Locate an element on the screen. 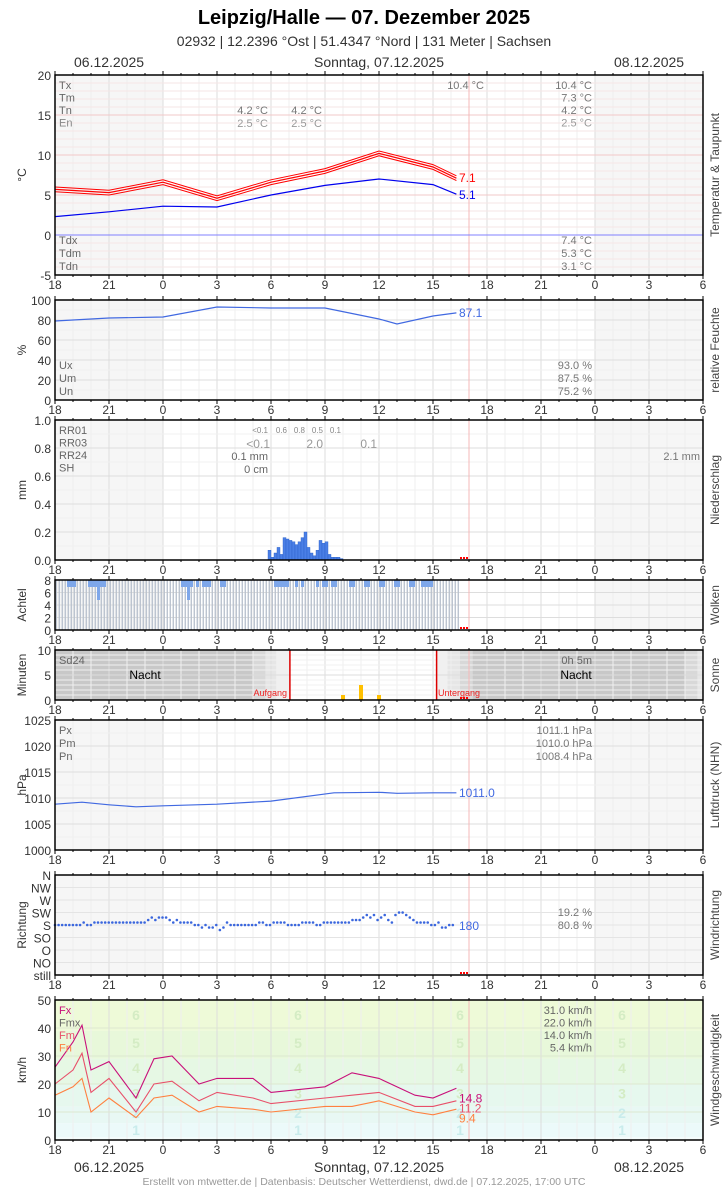 The width and height of the screenshot is (728, 1190). dew-stat-value: 3.1 °C is located at coordinates (576, 267).